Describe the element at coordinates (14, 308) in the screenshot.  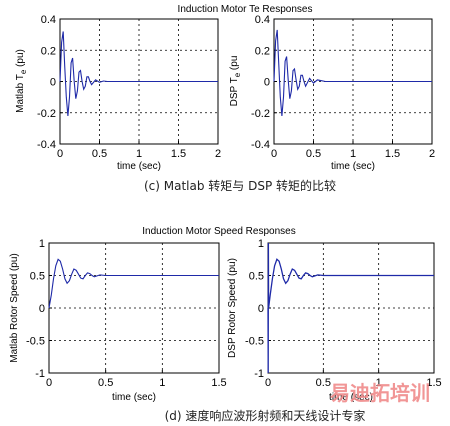
I see `y-axis-label: Matlab Rotor Speed (pu)` at that location.